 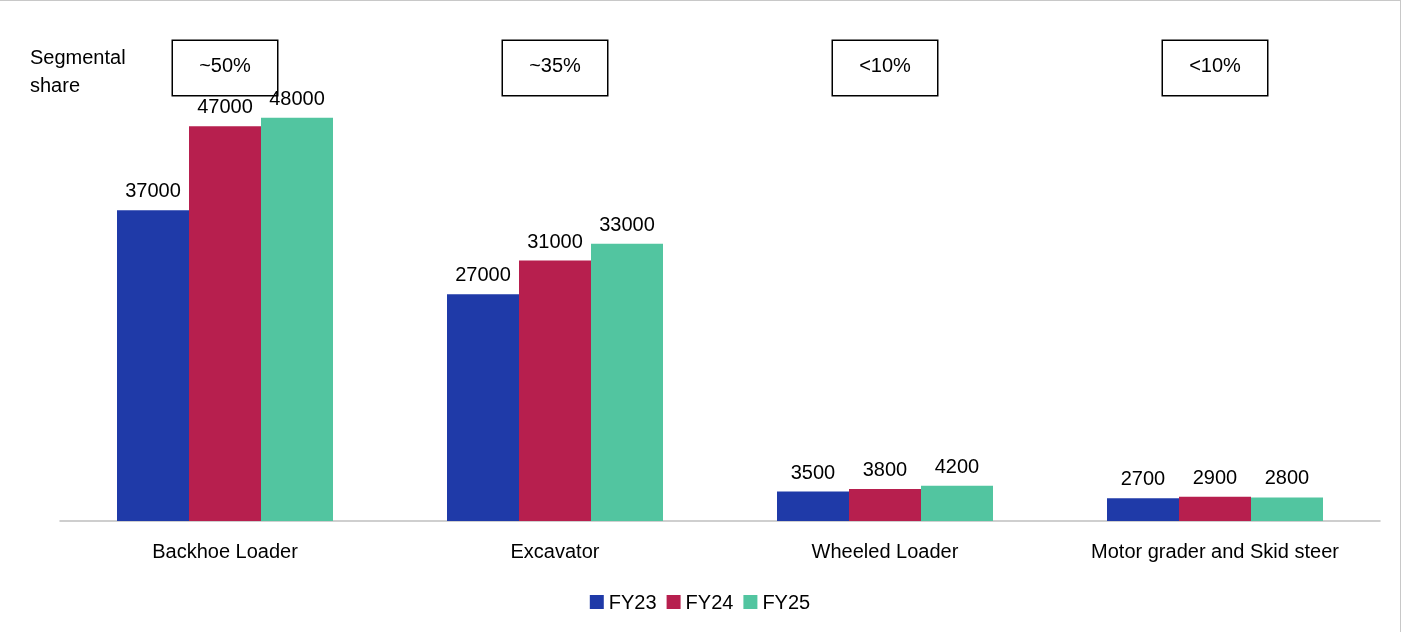 What do you see at coordinates (813, 471) in the screenshot?
I see `data-label: 3500` at bounding box center [813, 471].